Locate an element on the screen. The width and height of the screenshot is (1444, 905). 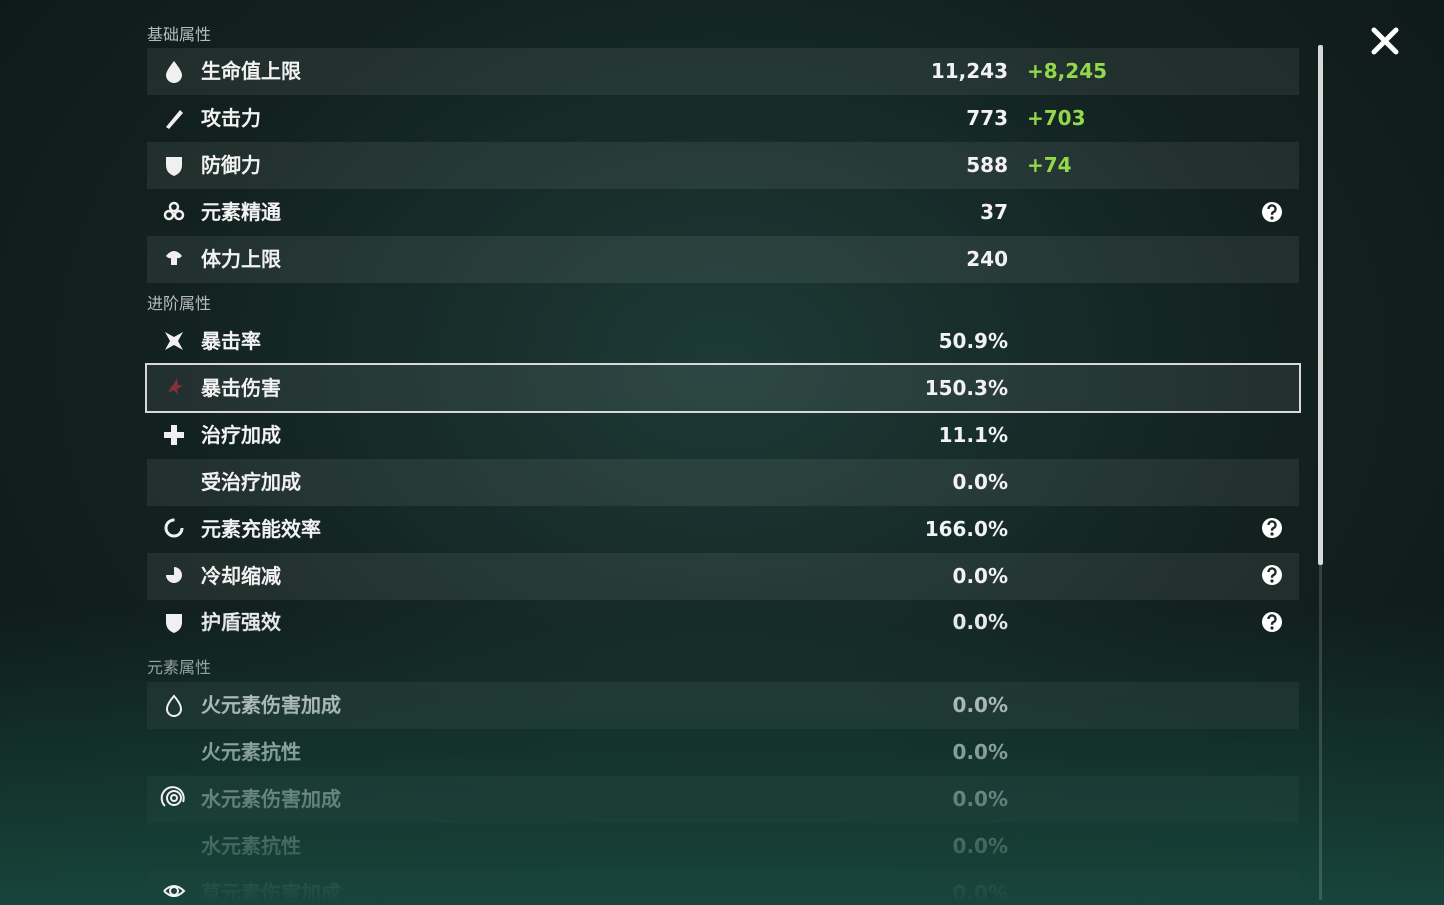
stat-label: 防御力 is located at coordinates (231, 164).